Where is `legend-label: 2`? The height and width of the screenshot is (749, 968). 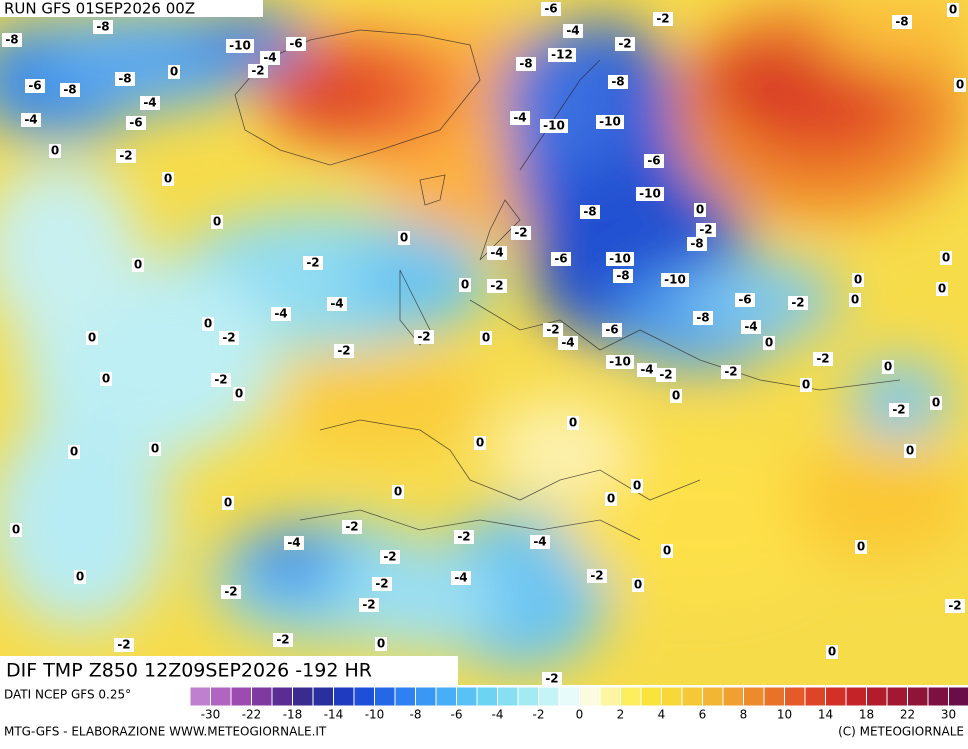 legend-label: 2 is located at coordinates (621, 715).